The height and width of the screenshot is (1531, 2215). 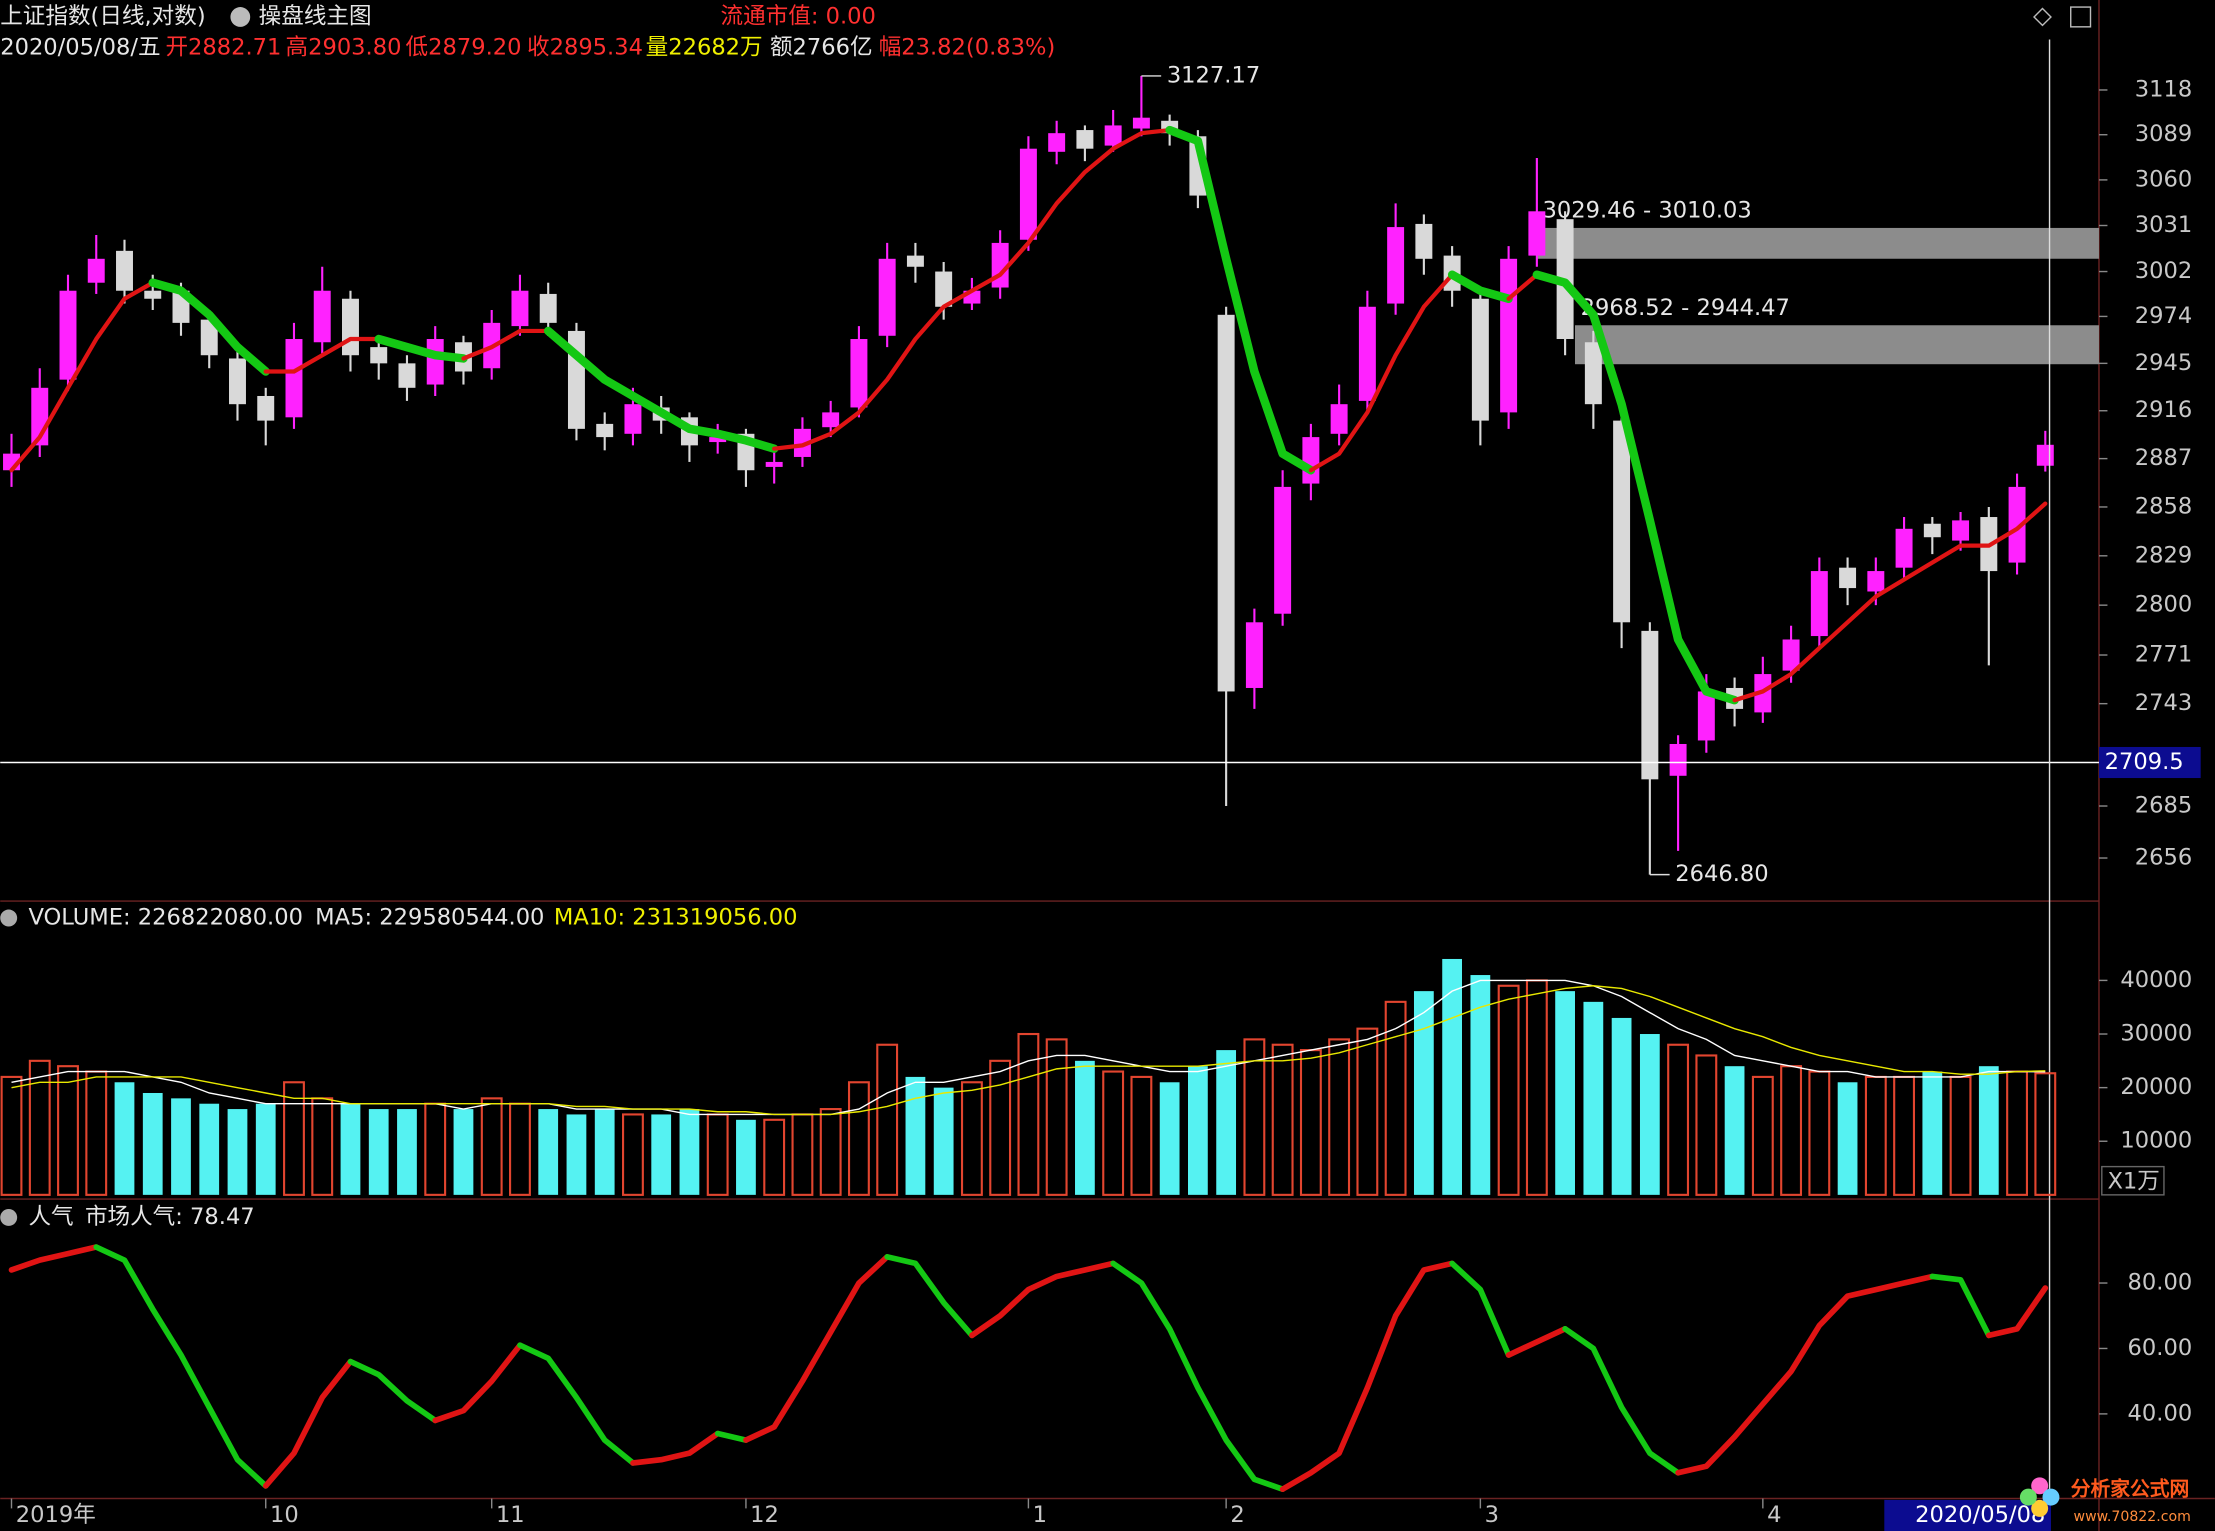 What do you see at coordinates (2163, 605) in the screenshot?
I see `y-tick-label: 2800` at bounding box center [2163, 605].